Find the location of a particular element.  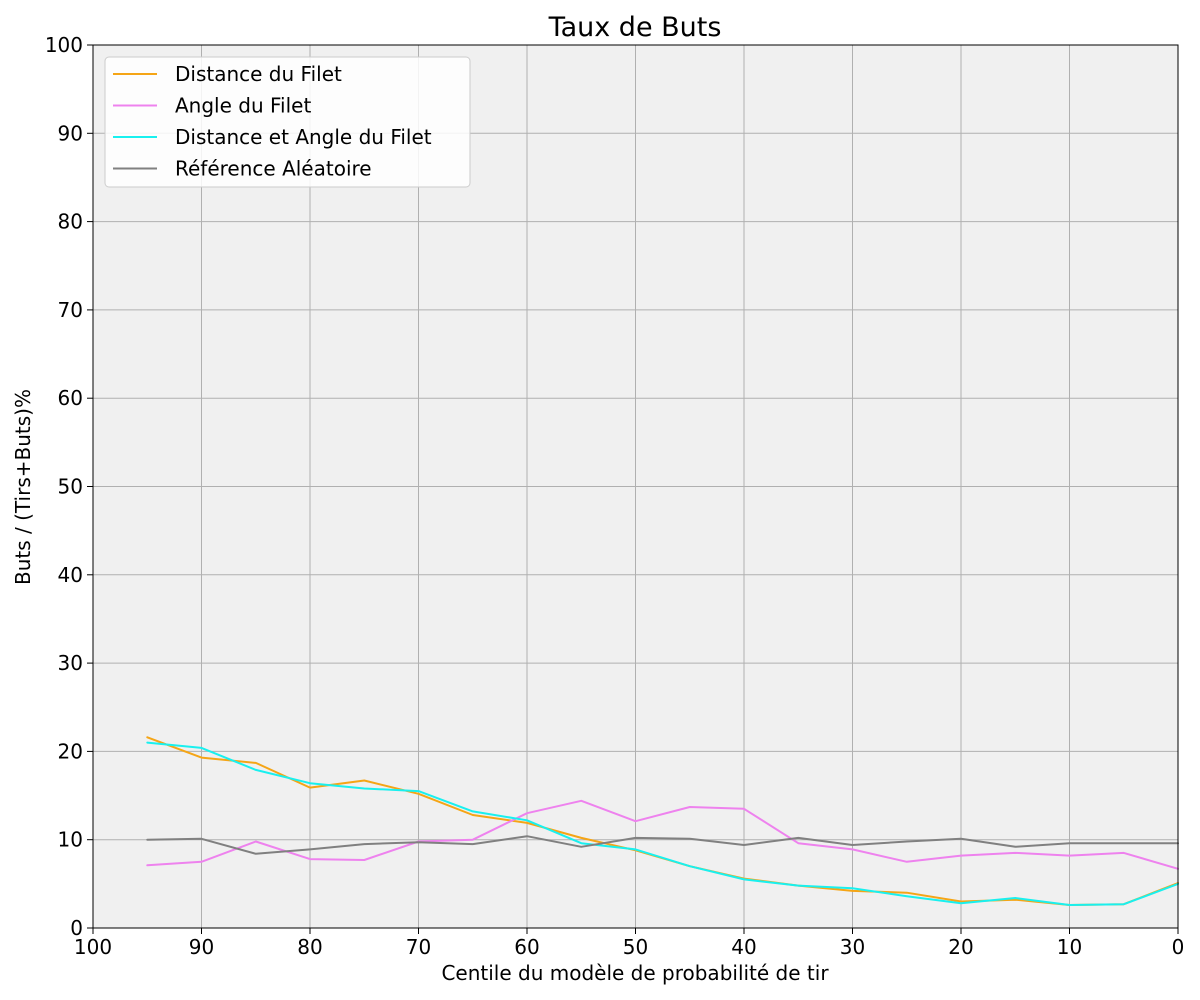

y-tick-label: 30 is located at coordinates (70, 663).